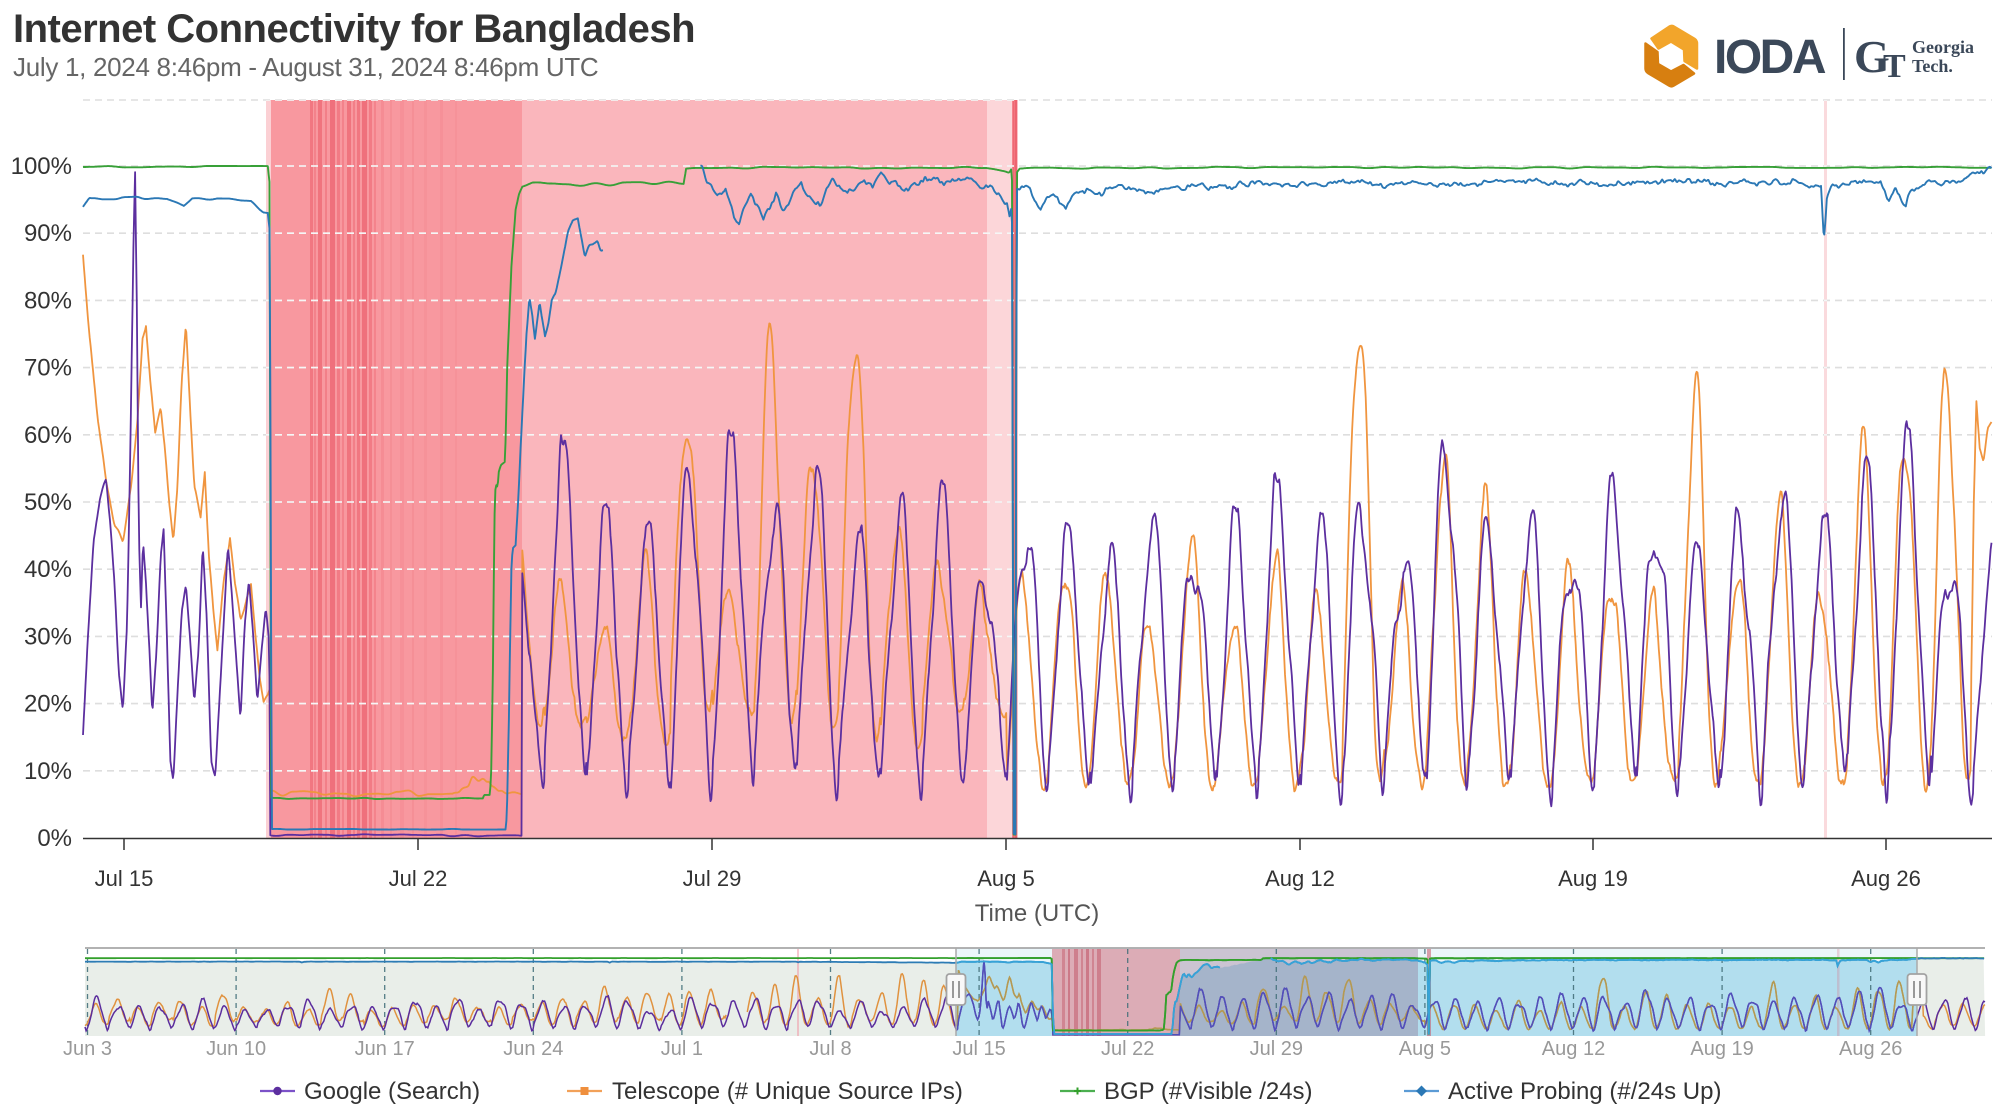 The width and height of the screenshot is (2000, 1120). I want to click on svg-text: Jul 8, so click(830, 1049).